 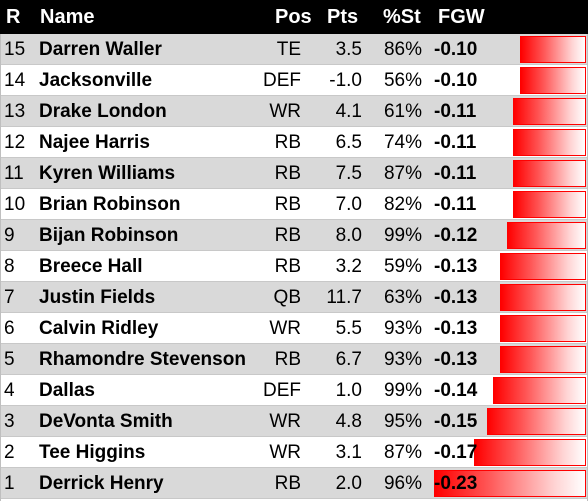 What do you see at coordinates (348, 235) in the screenshot?
I see `points-cell: 8.0` at bounding box center [348, 235].